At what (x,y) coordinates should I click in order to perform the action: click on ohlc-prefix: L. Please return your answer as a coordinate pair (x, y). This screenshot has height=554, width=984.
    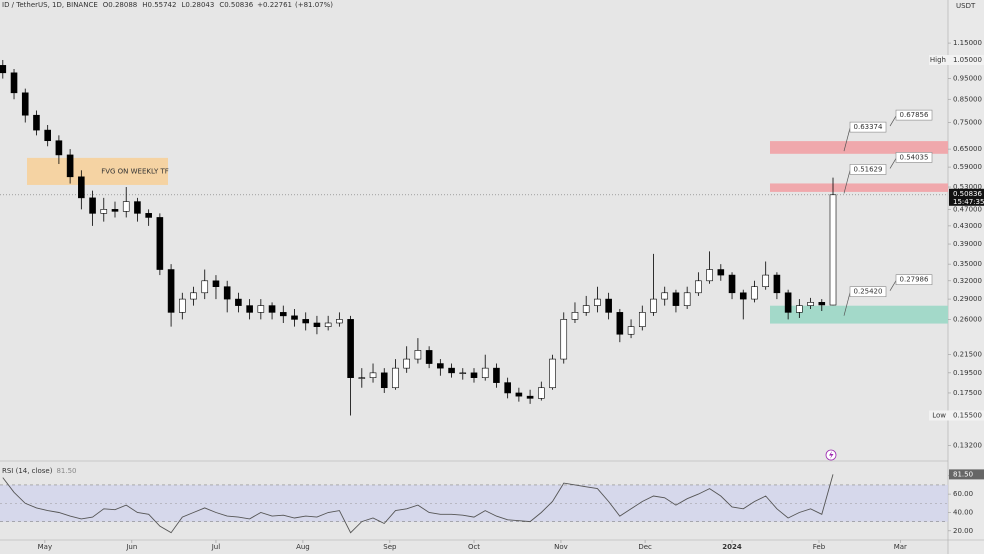
    Looking at the image, I should click on (183, 5).